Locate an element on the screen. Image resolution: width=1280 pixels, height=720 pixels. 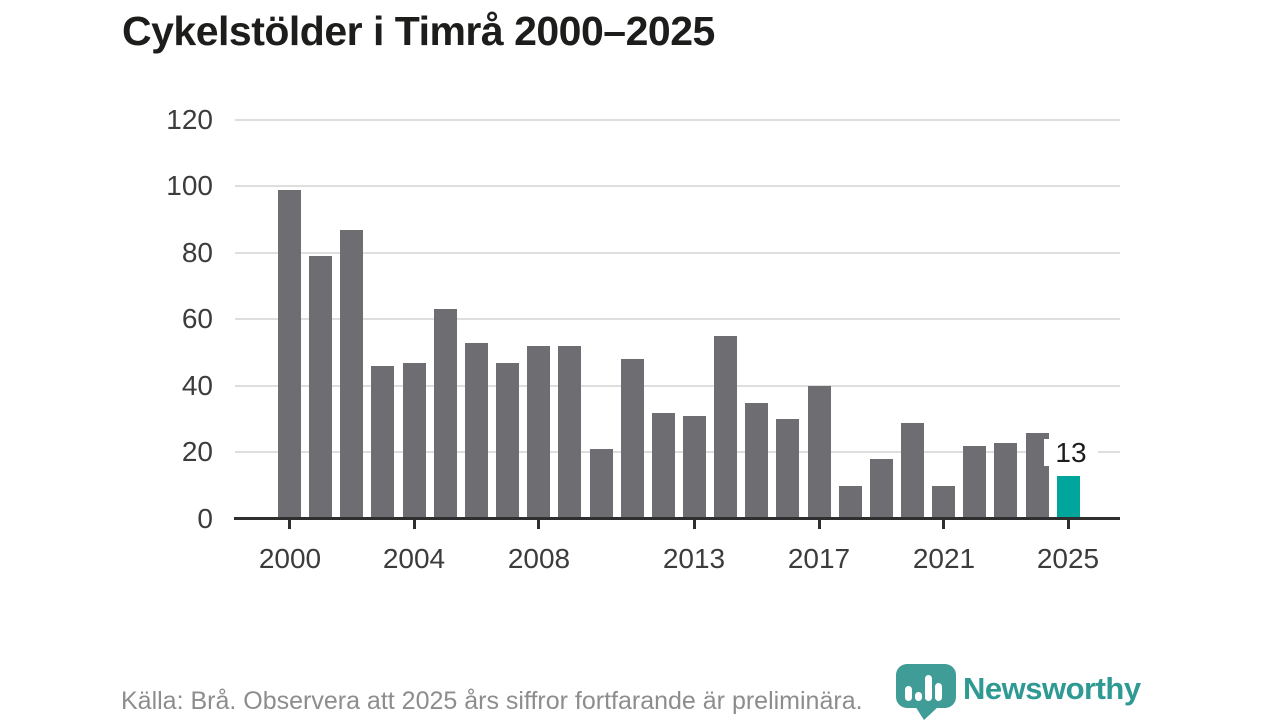
x-tick-label: 2008 is located at coordinates (539, 558).